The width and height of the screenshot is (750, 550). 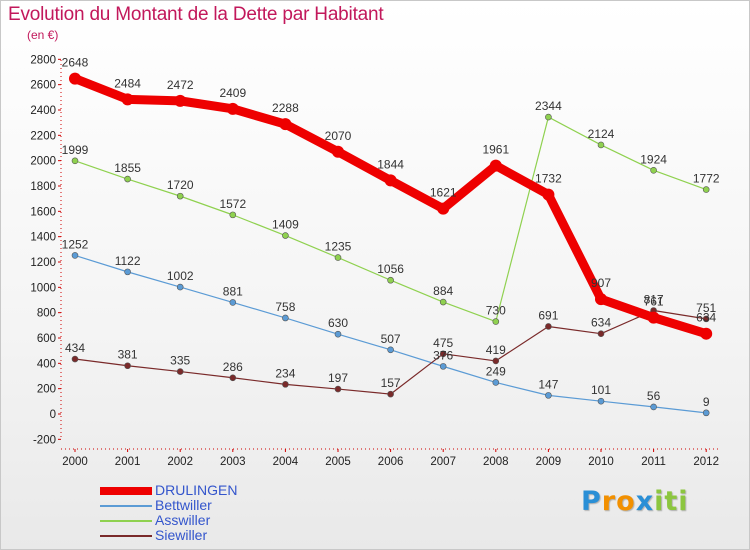 I want to click on proxiti-logo: Proxiti, so click(x=635, y=501).